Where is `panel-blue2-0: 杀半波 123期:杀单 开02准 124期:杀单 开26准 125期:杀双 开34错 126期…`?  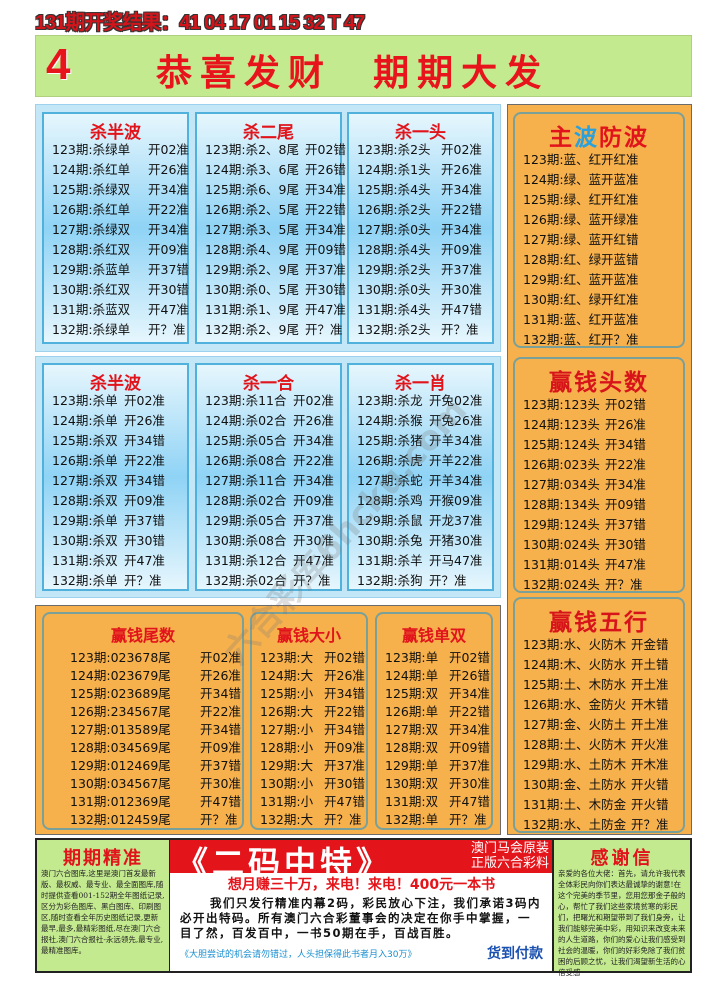 panel-blue2-0: 杀半波 123期:杀单 开02准 124期:杀单 开26准 125期:杀双 开34错 126期… is located at coordinates (115, 477).